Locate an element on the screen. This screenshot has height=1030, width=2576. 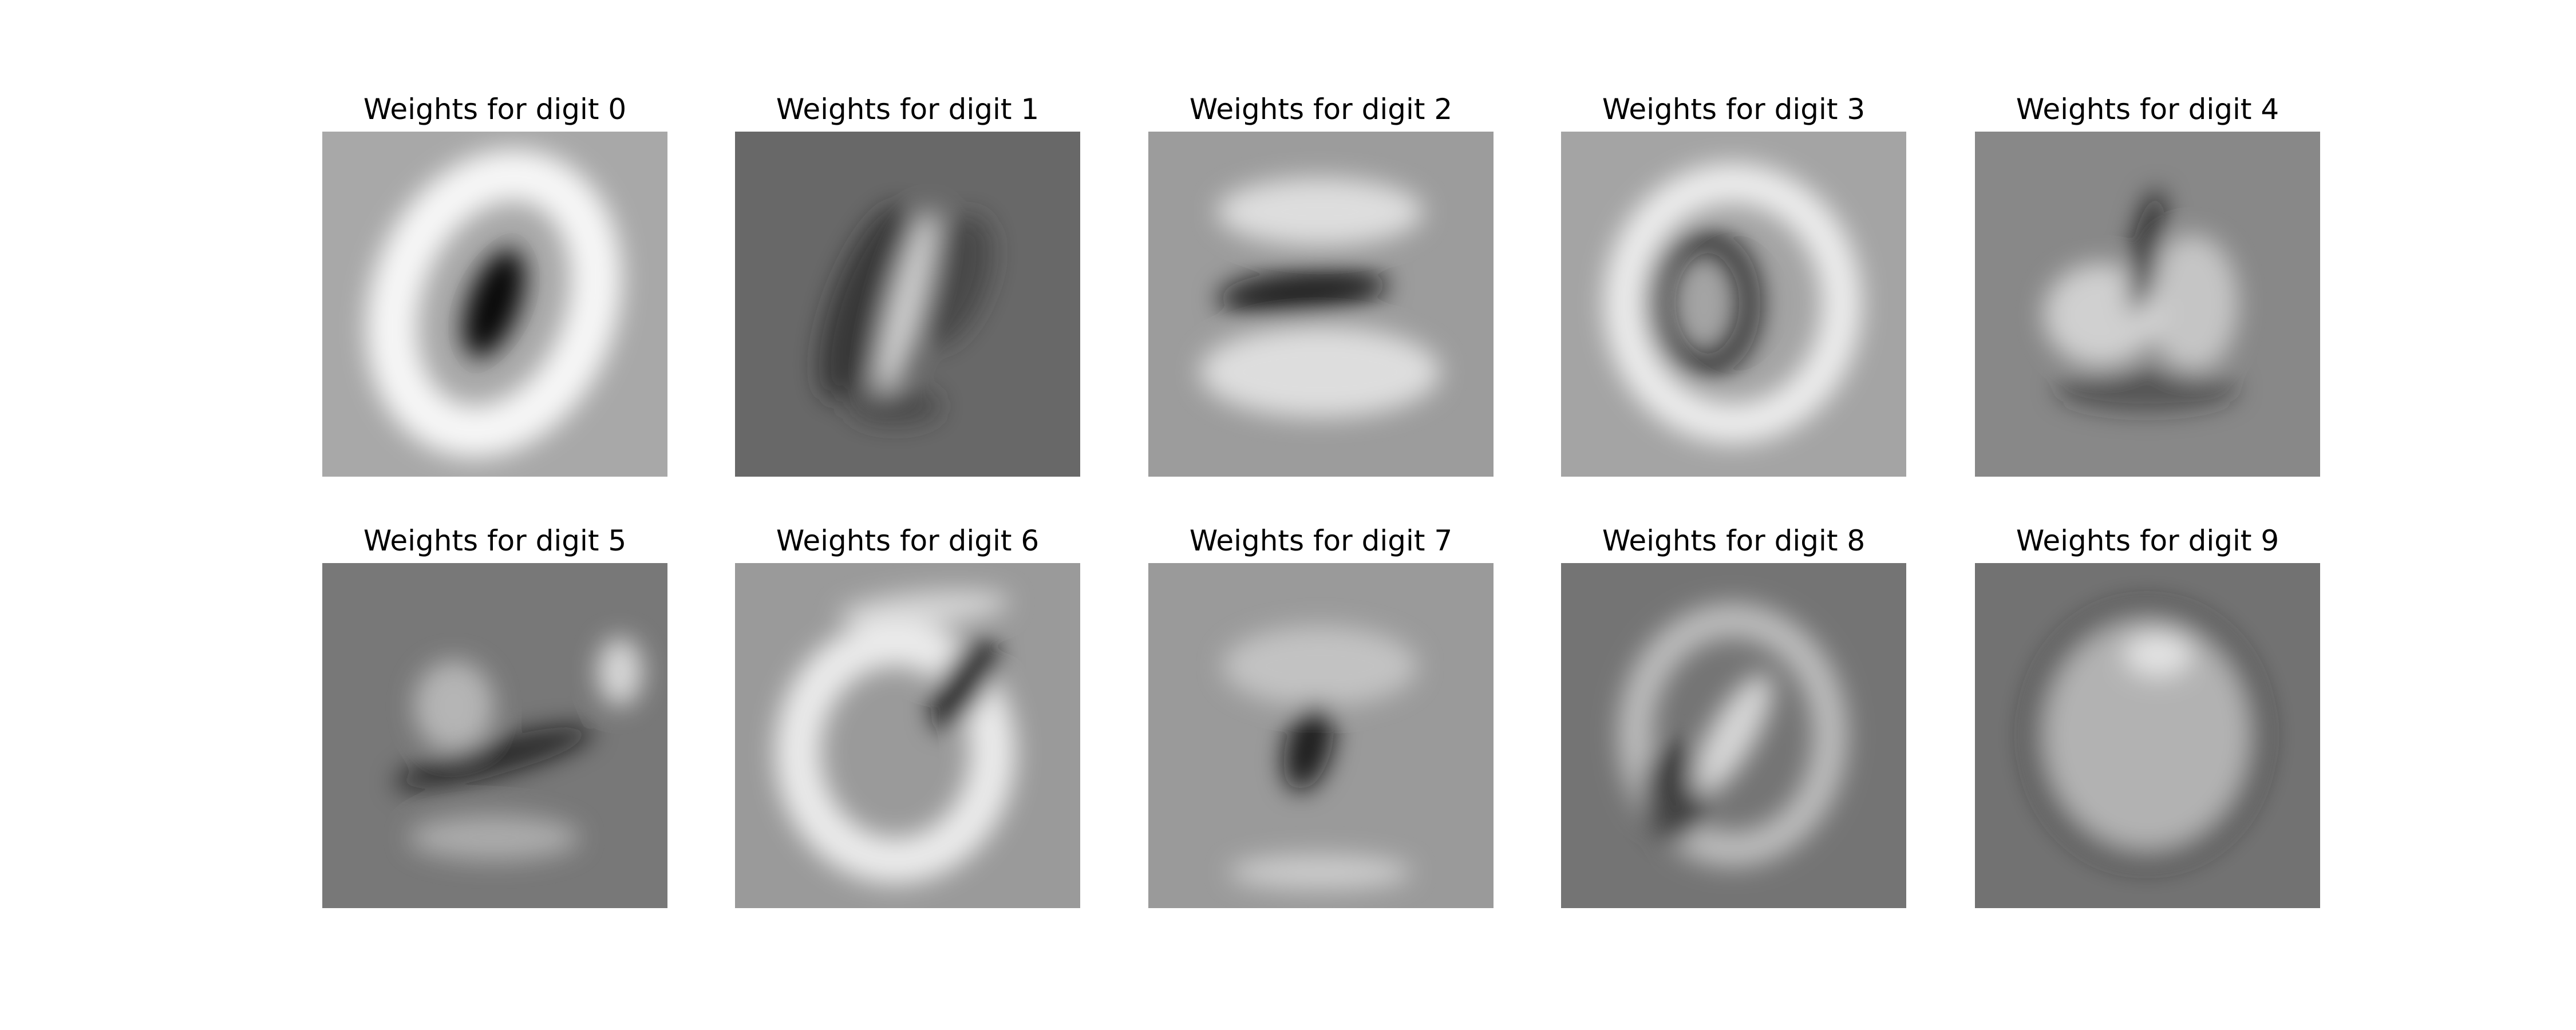
panel-title: Weights for digit 9 is located at coordinates (2147, 540).